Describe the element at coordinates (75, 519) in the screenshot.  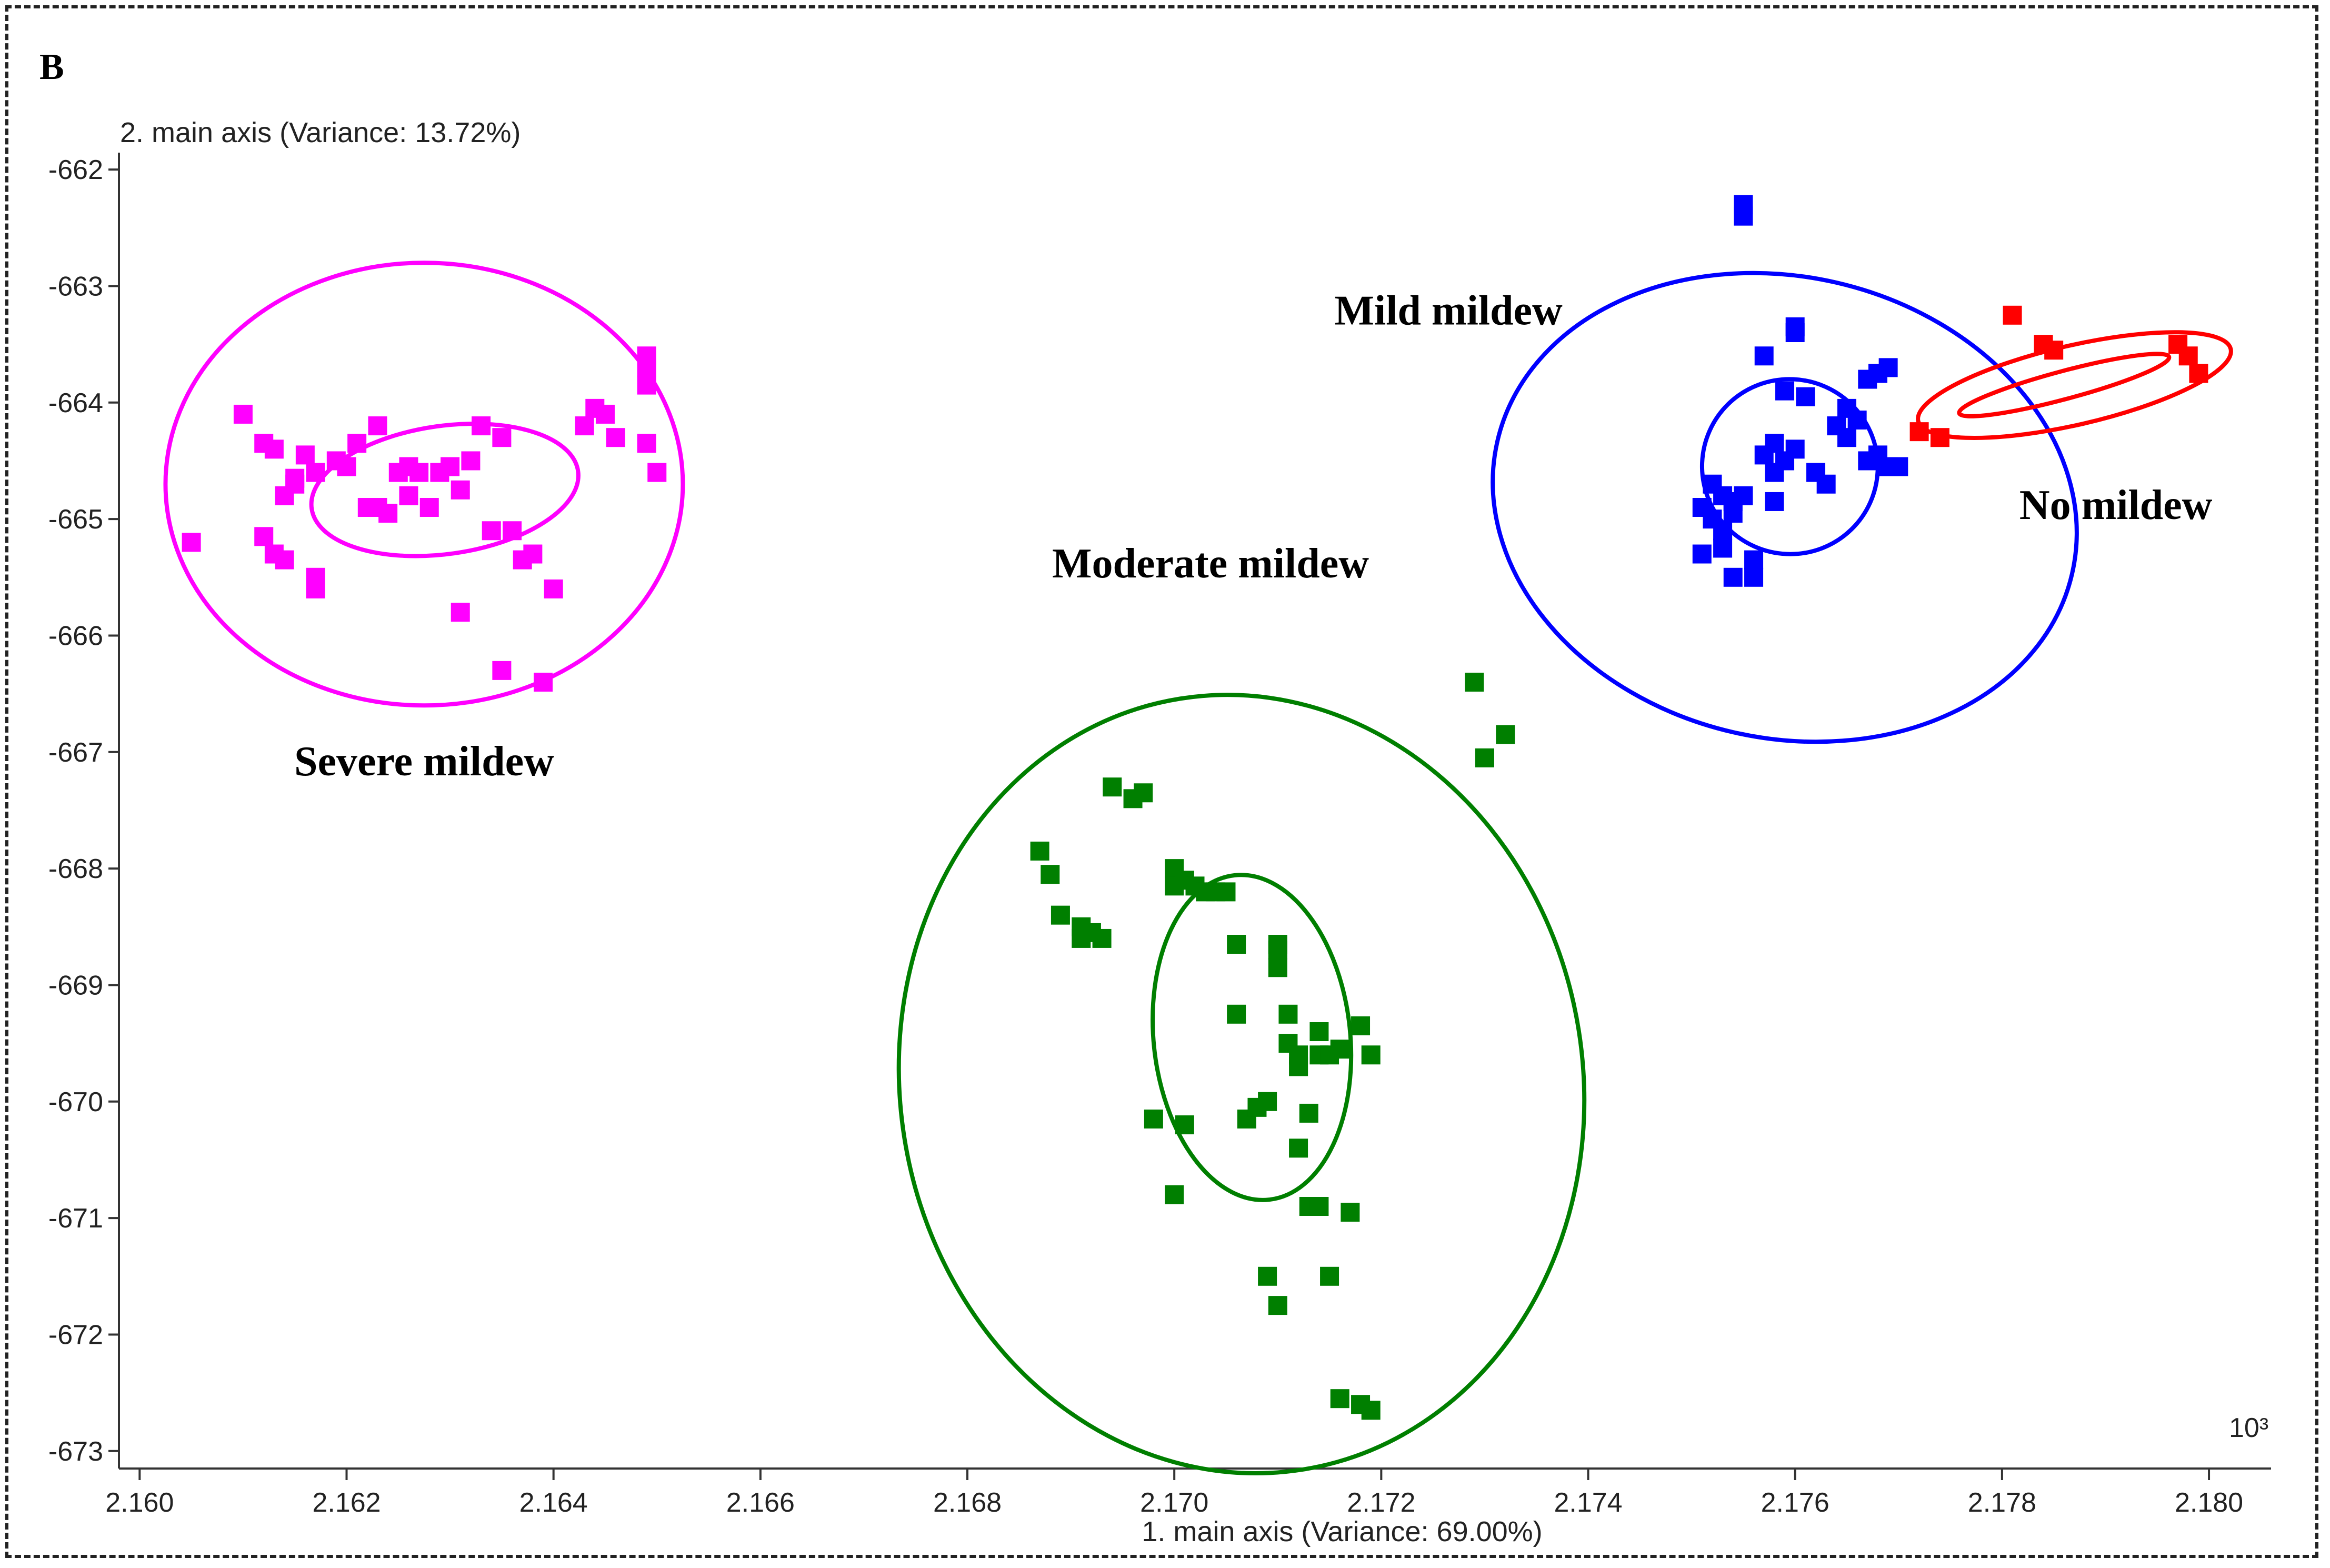
I see `y-tick-label: -665` at that location.